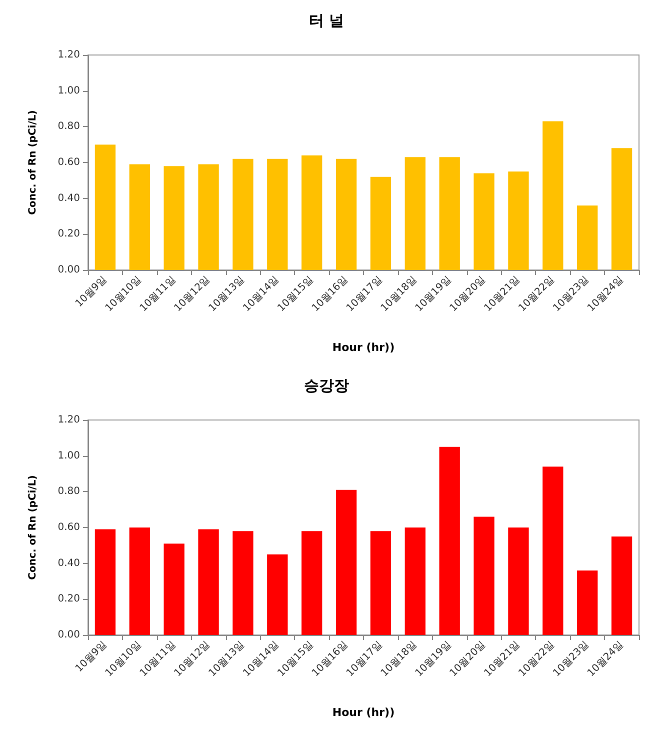 This screenshot has width=653, height=733. I want to click on chart-title: 승강장, so click(326, 385).